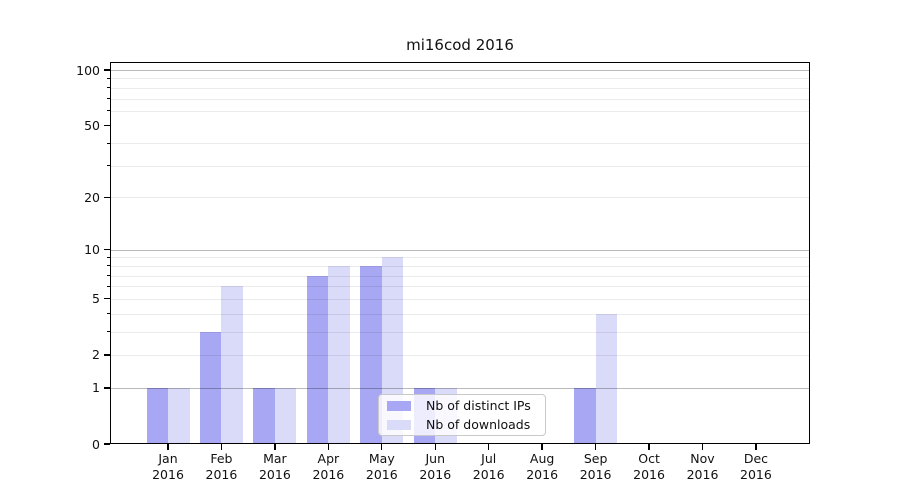 This screenshot has width=900, height=500. What do you see at coordinates (542, 458) in the screenshot?
I see `x-tick-month: Aug` at bounding box center [542, 458].